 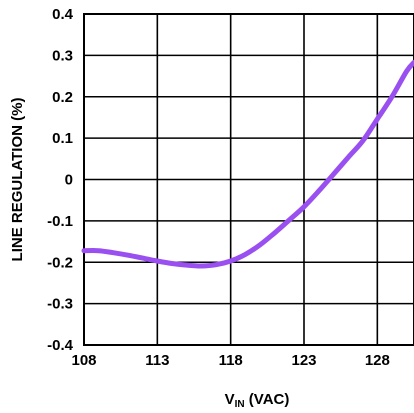 What do you see at coordinates (267, 399) in the screenshot?
I see `x-axis-title-unit: (VAC)` at bounding box center [267, 399].